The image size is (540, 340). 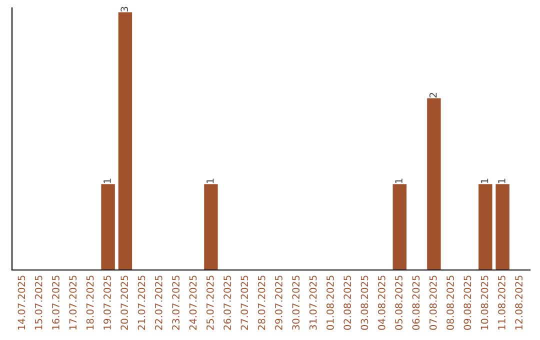 I want to click on x-tick-label: 20.07.2025, so click(x=124, y=303).